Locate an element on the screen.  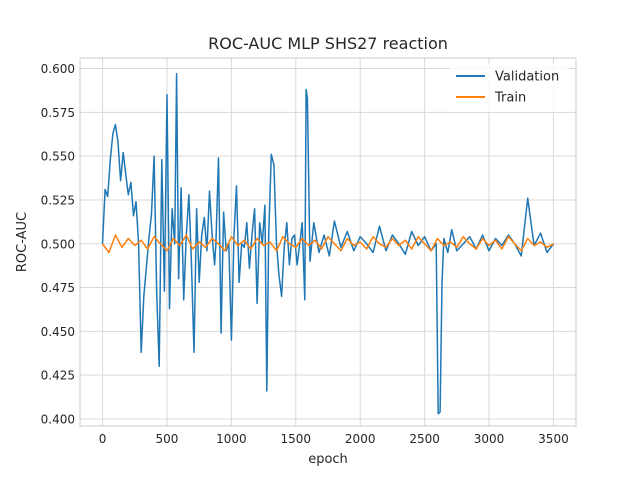
y-tick-label: 0.500 is located at coordinates (58, 244).